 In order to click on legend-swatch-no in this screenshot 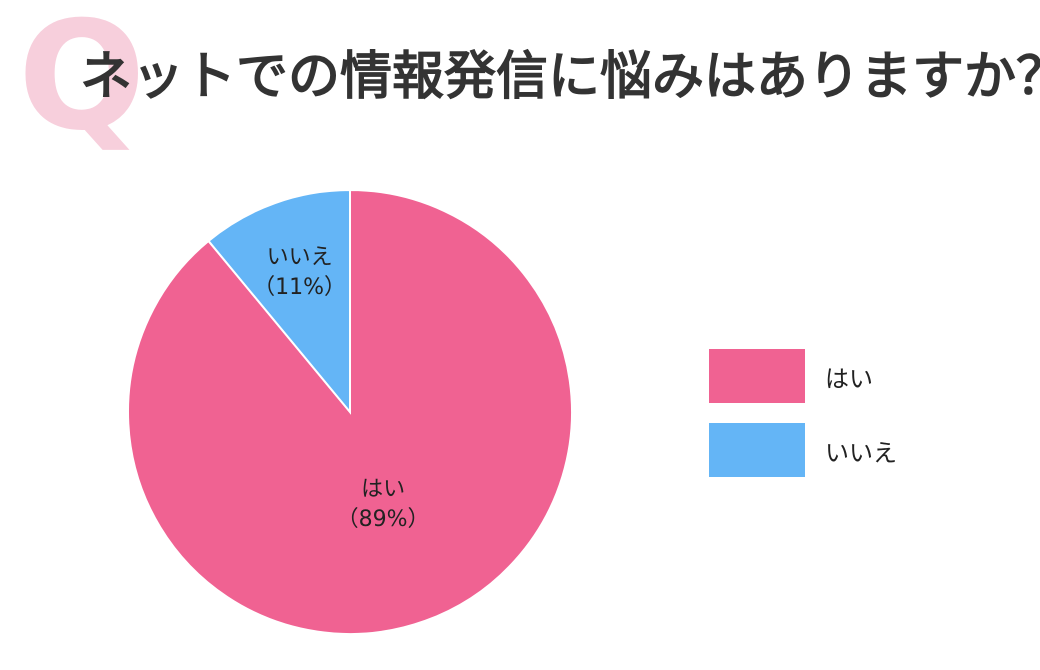, I will do `click(757, 450)`.